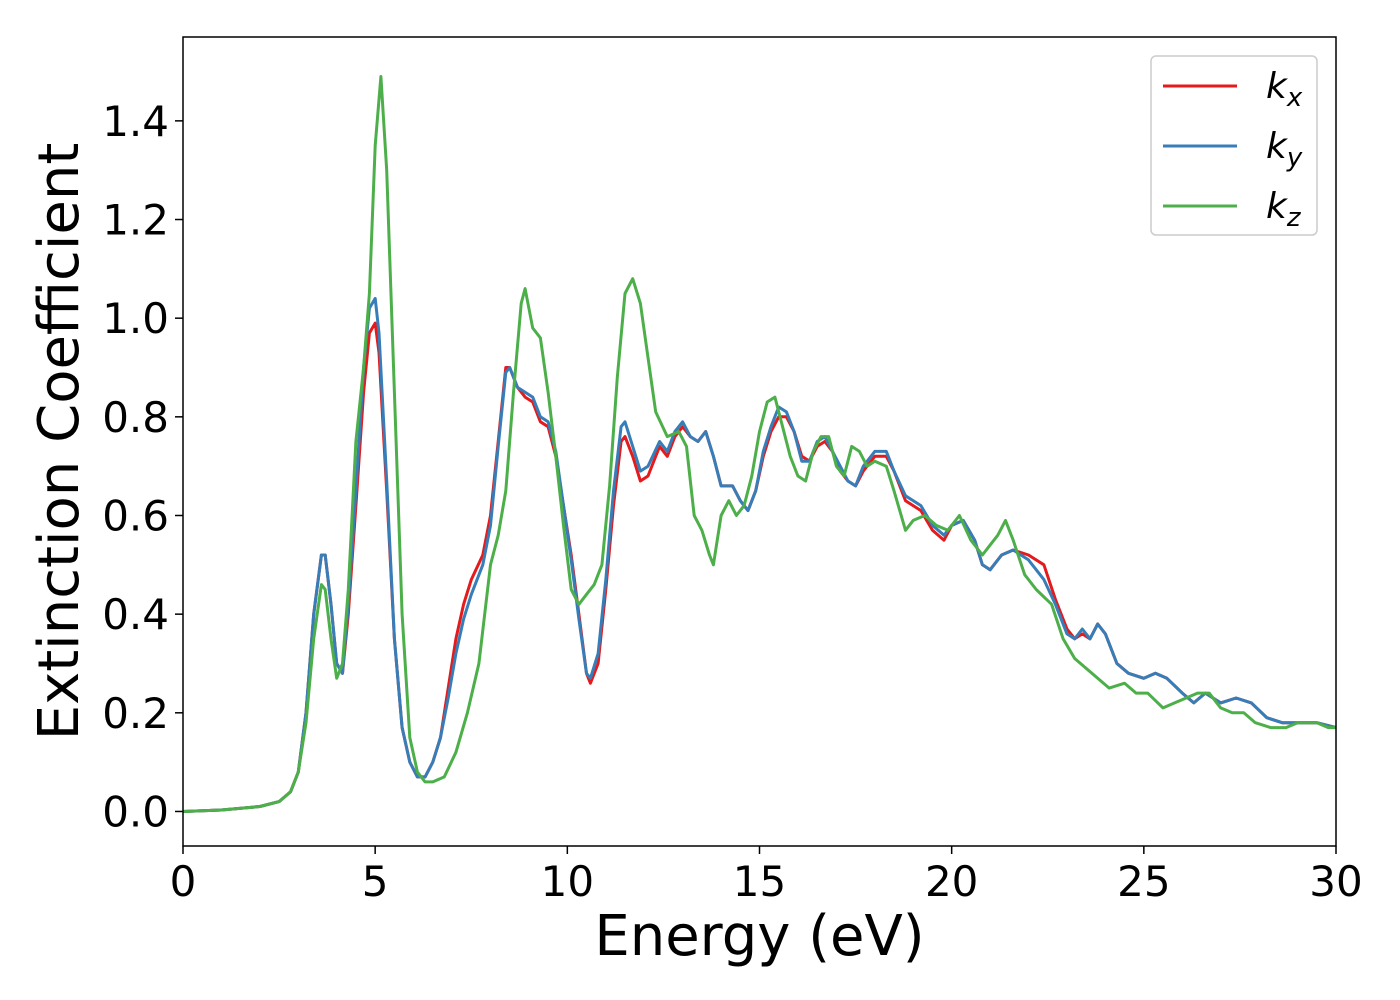  I want to click on x-tick-label: 5, so click(375, 881).